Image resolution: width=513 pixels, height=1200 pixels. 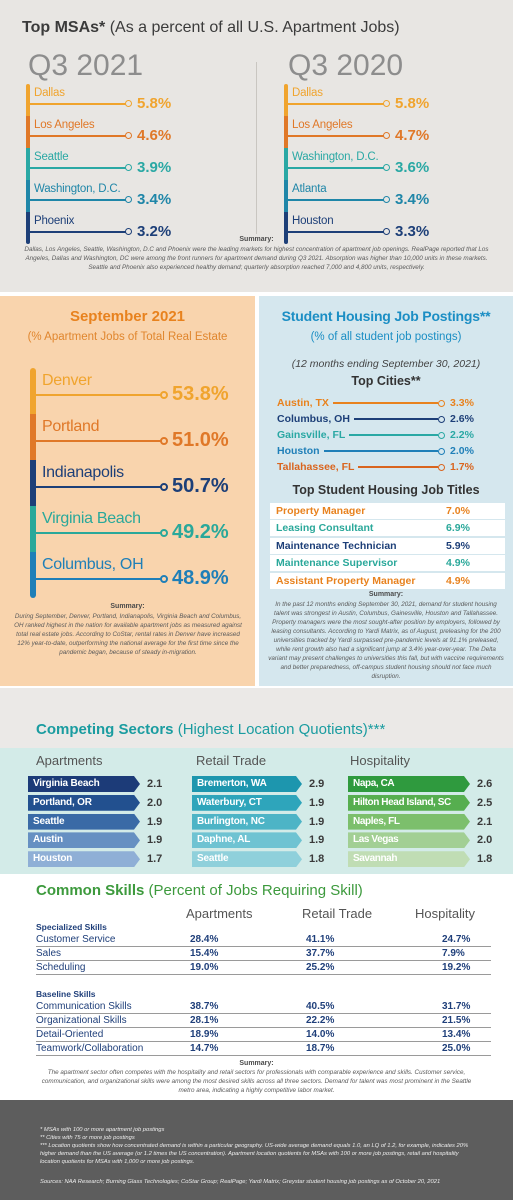 I want to click on market-percent: 3.3%, so click(x=412, y=231).